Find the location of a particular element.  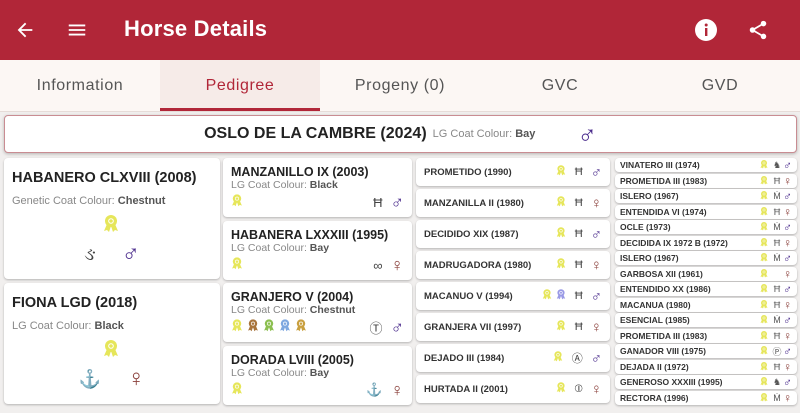

tab-pedigree: Pedigree is located at coordinates (240, 85).